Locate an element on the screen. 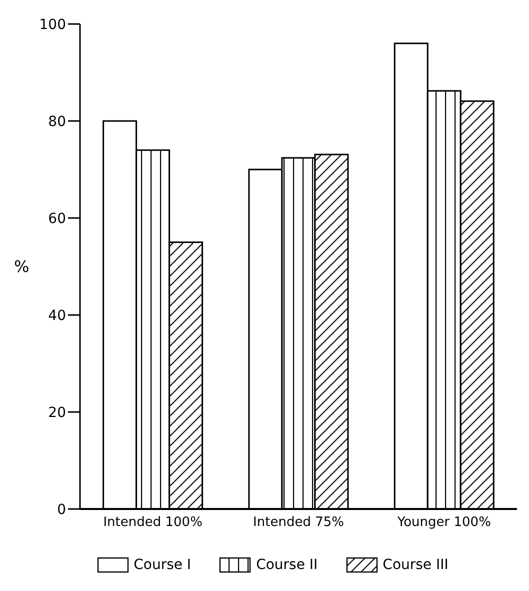 Image resolution: width=529 pixels, height=591 pixels. y-tick-label: 20 is located at coordinates (57, 412).